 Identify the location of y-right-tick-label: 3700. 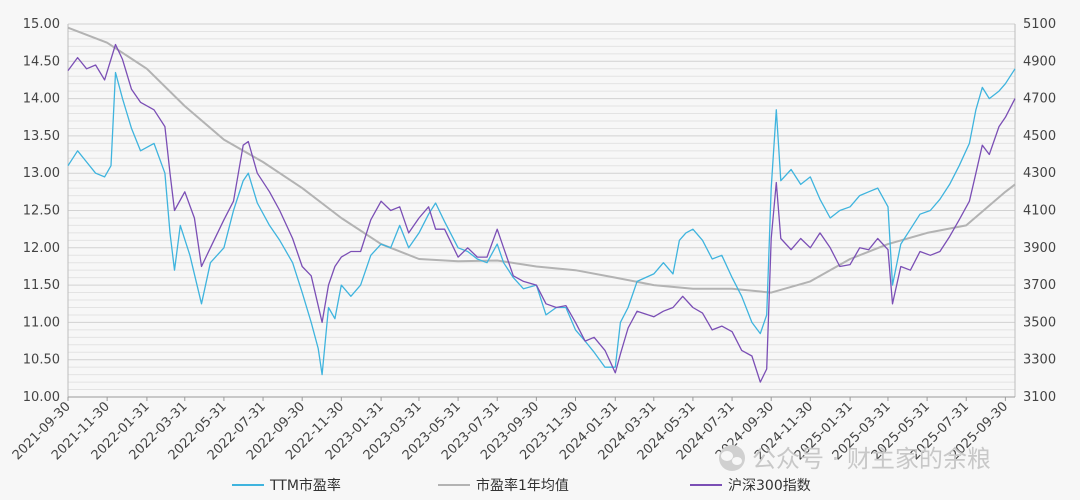
(1039, 285).